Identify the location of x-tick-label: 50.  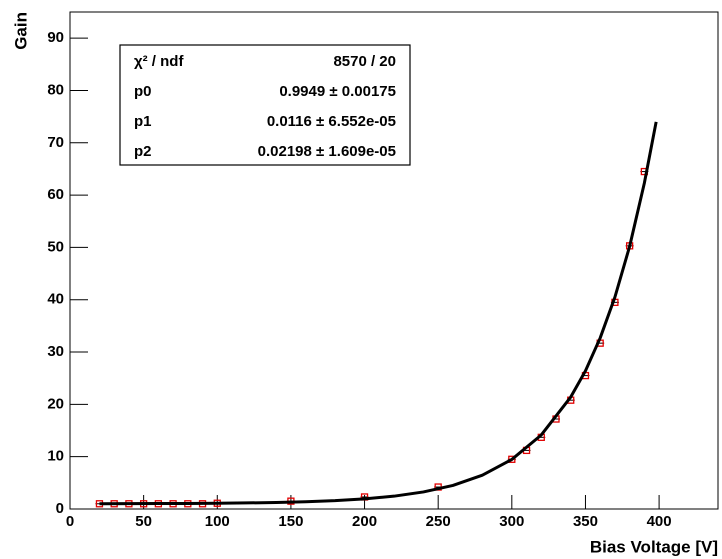
(143, 521).